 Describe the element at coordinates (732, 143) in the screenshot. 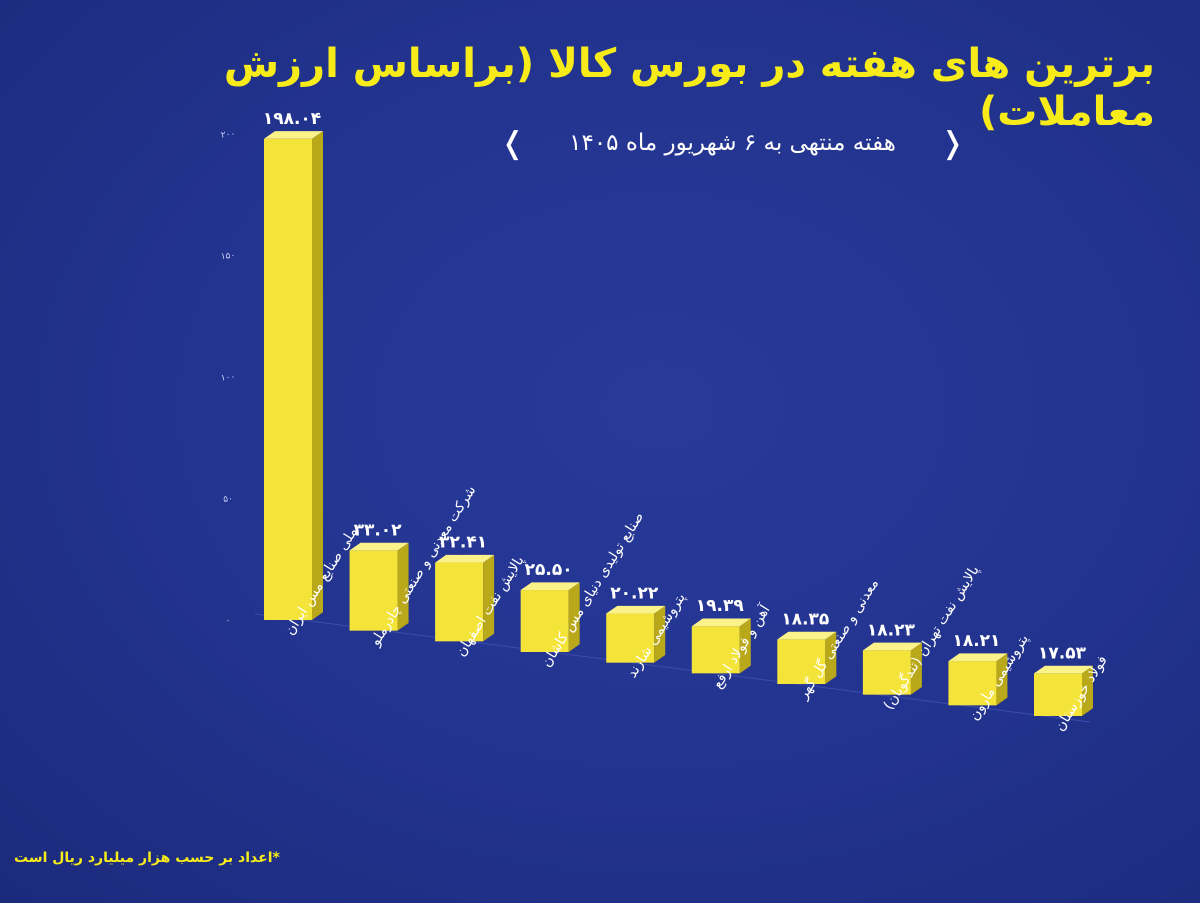

I see `subtitle-text: هفته منتهی به ۶ شهریور ماه ۱۴۰۵` at that location.